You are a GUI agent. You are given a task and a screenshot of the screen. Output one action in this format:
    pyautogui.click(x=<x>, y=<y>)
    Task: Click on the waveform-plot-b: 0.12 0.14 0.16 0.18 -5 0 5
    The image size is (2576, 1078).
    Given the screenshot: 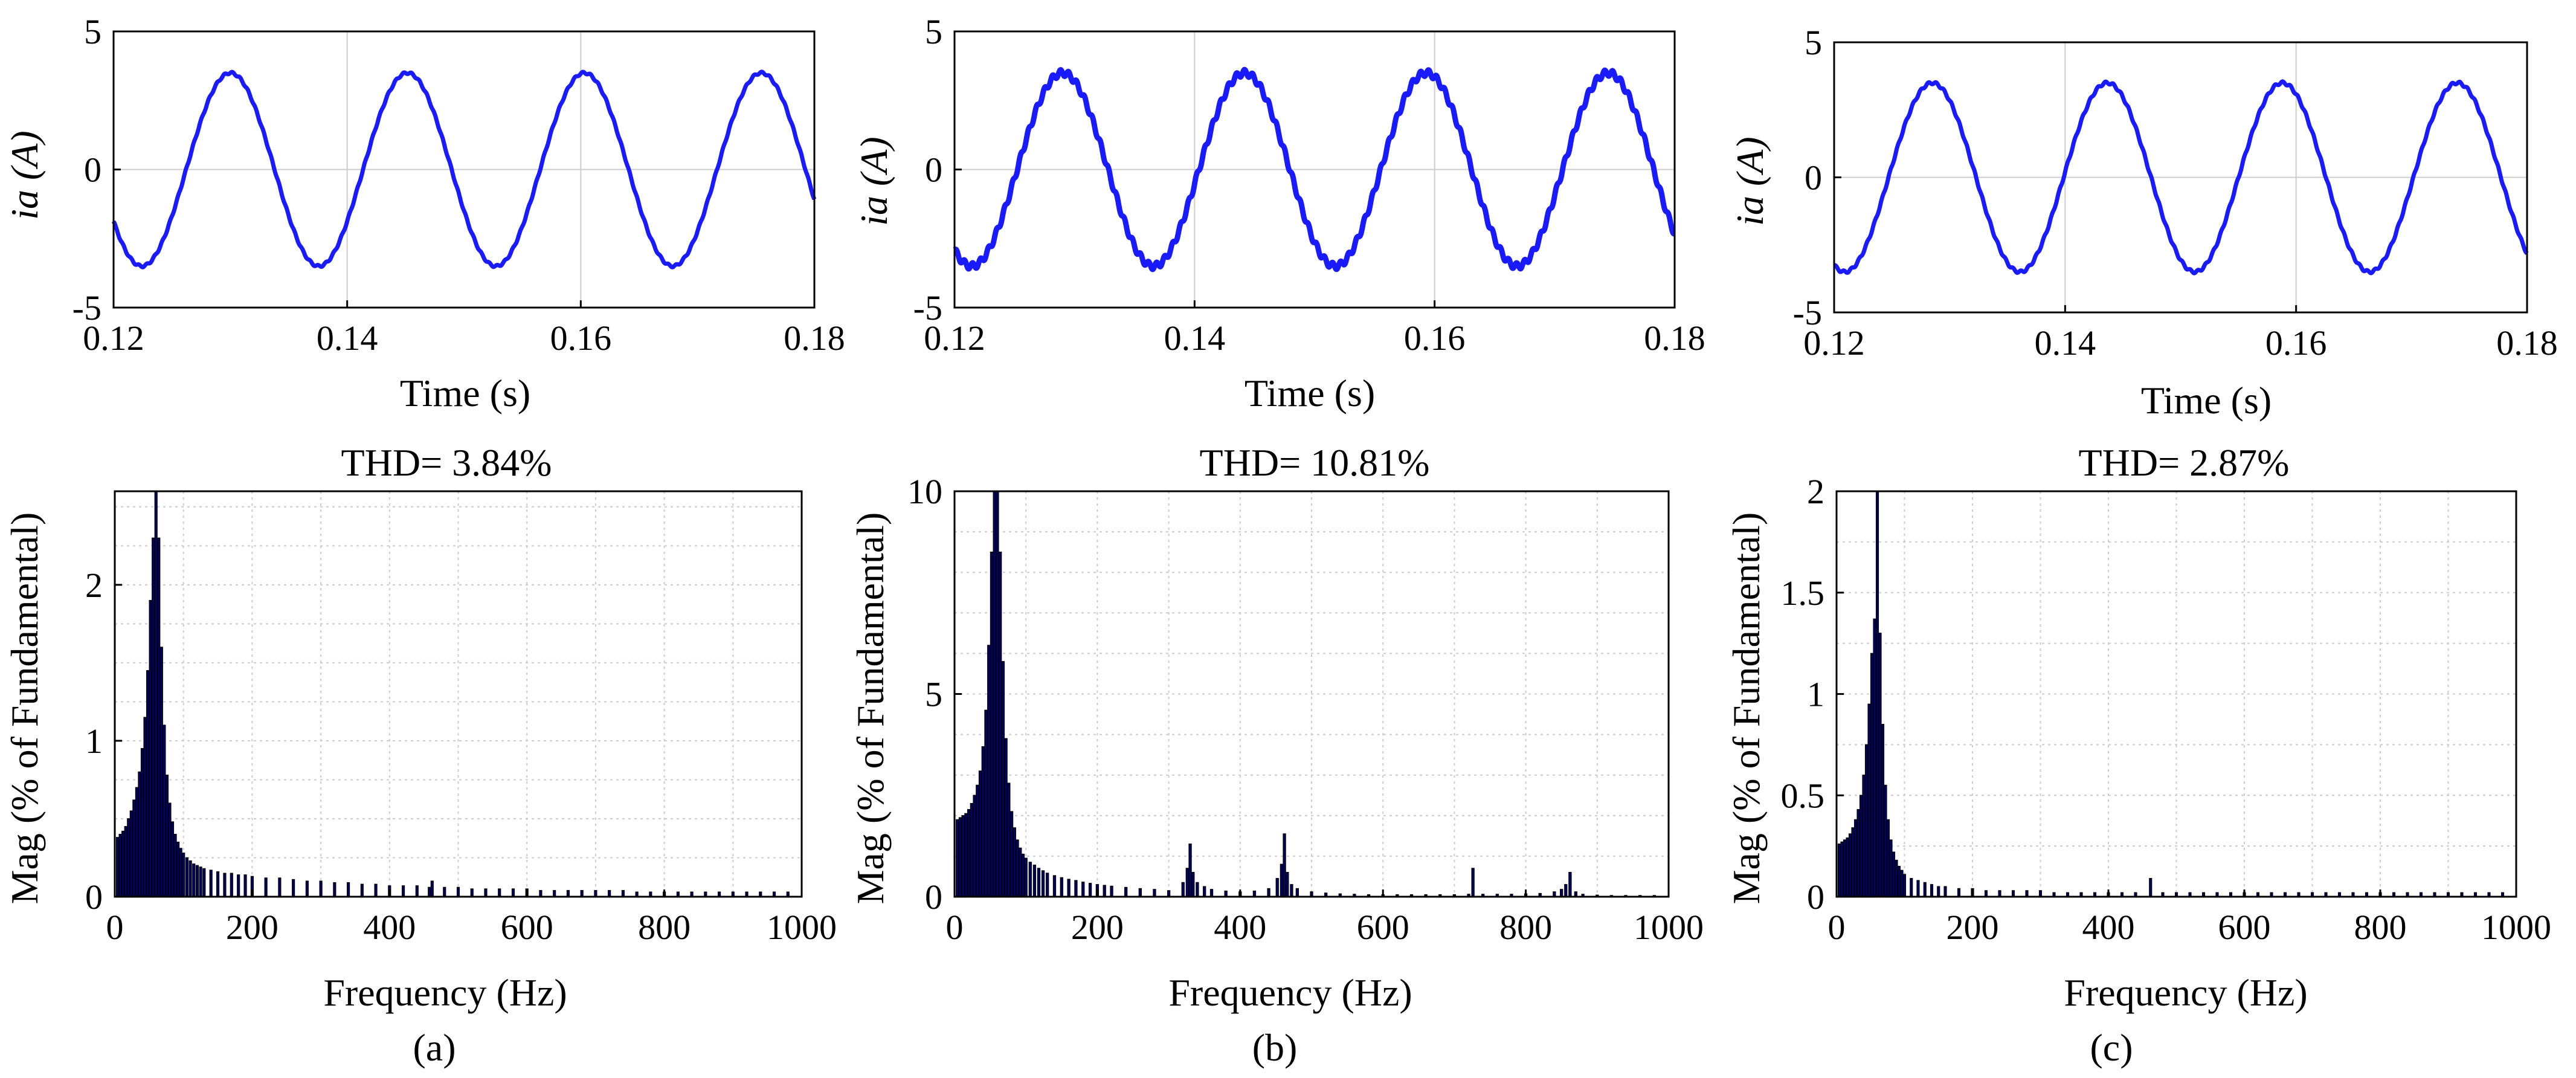 What is the action you would take?
    pyautogui.click(x=1309, y=185)
    